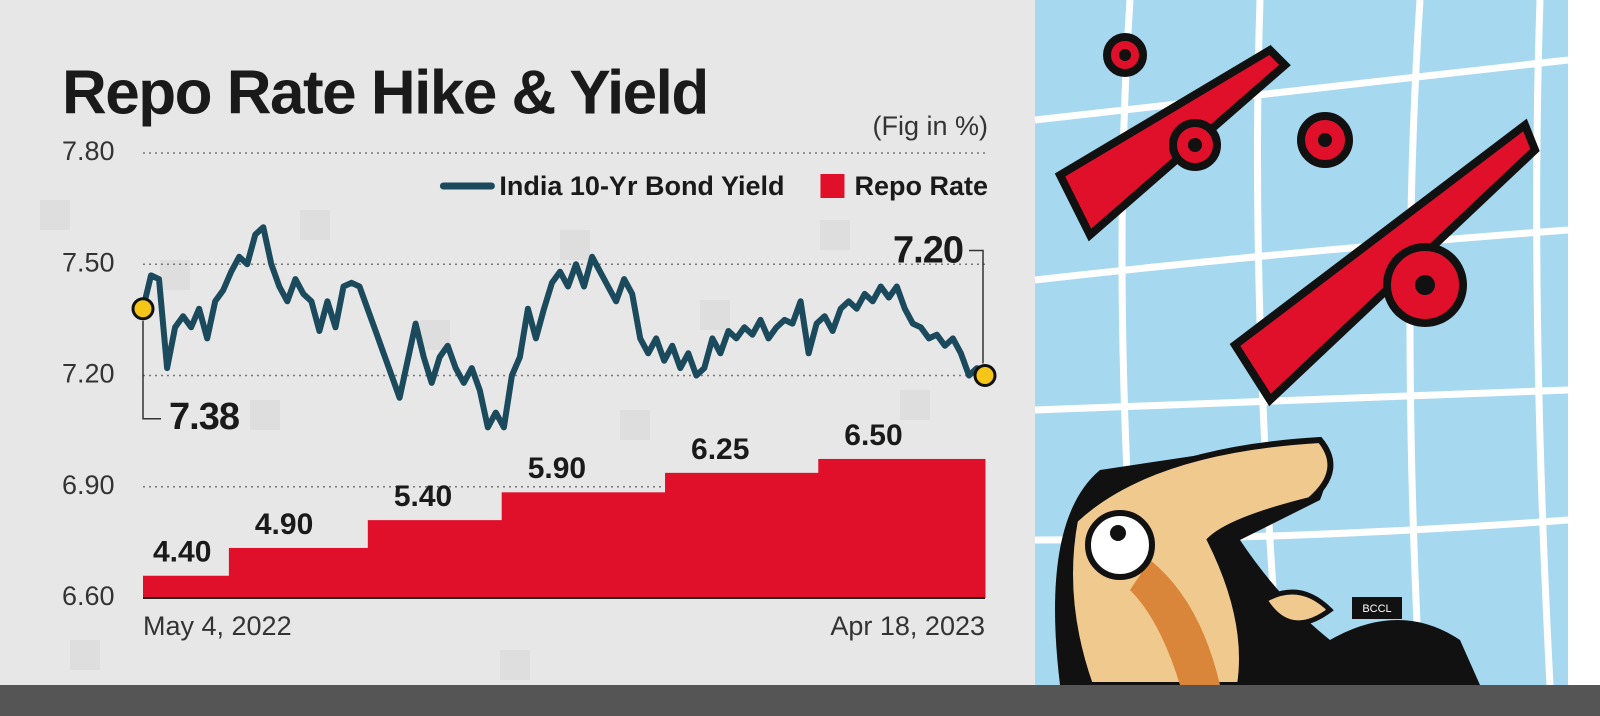 This screenshot has height=716, width=1600. I want to click on data-label: 4.90, so click(284, 524).